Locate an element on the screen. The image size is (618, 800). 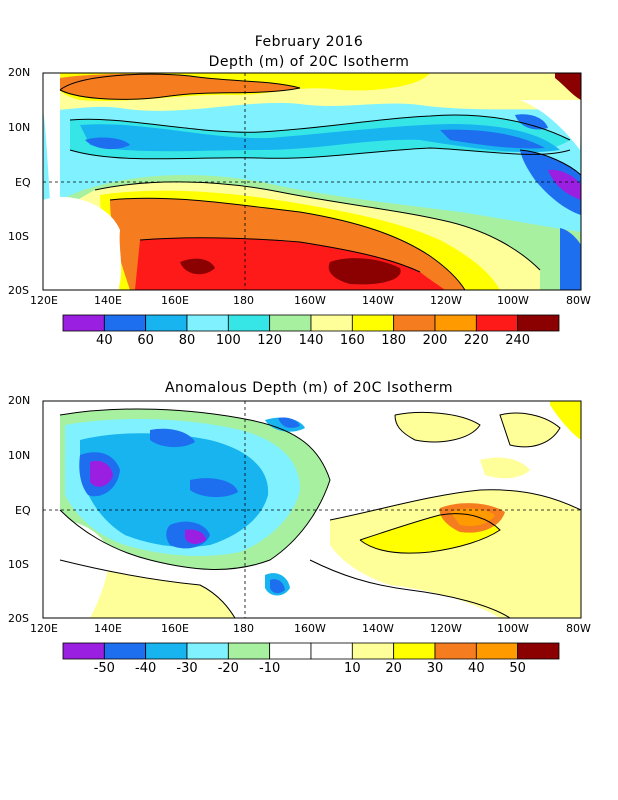
lat-label-20n-anom: 20N is located at coordinates (19, 400).